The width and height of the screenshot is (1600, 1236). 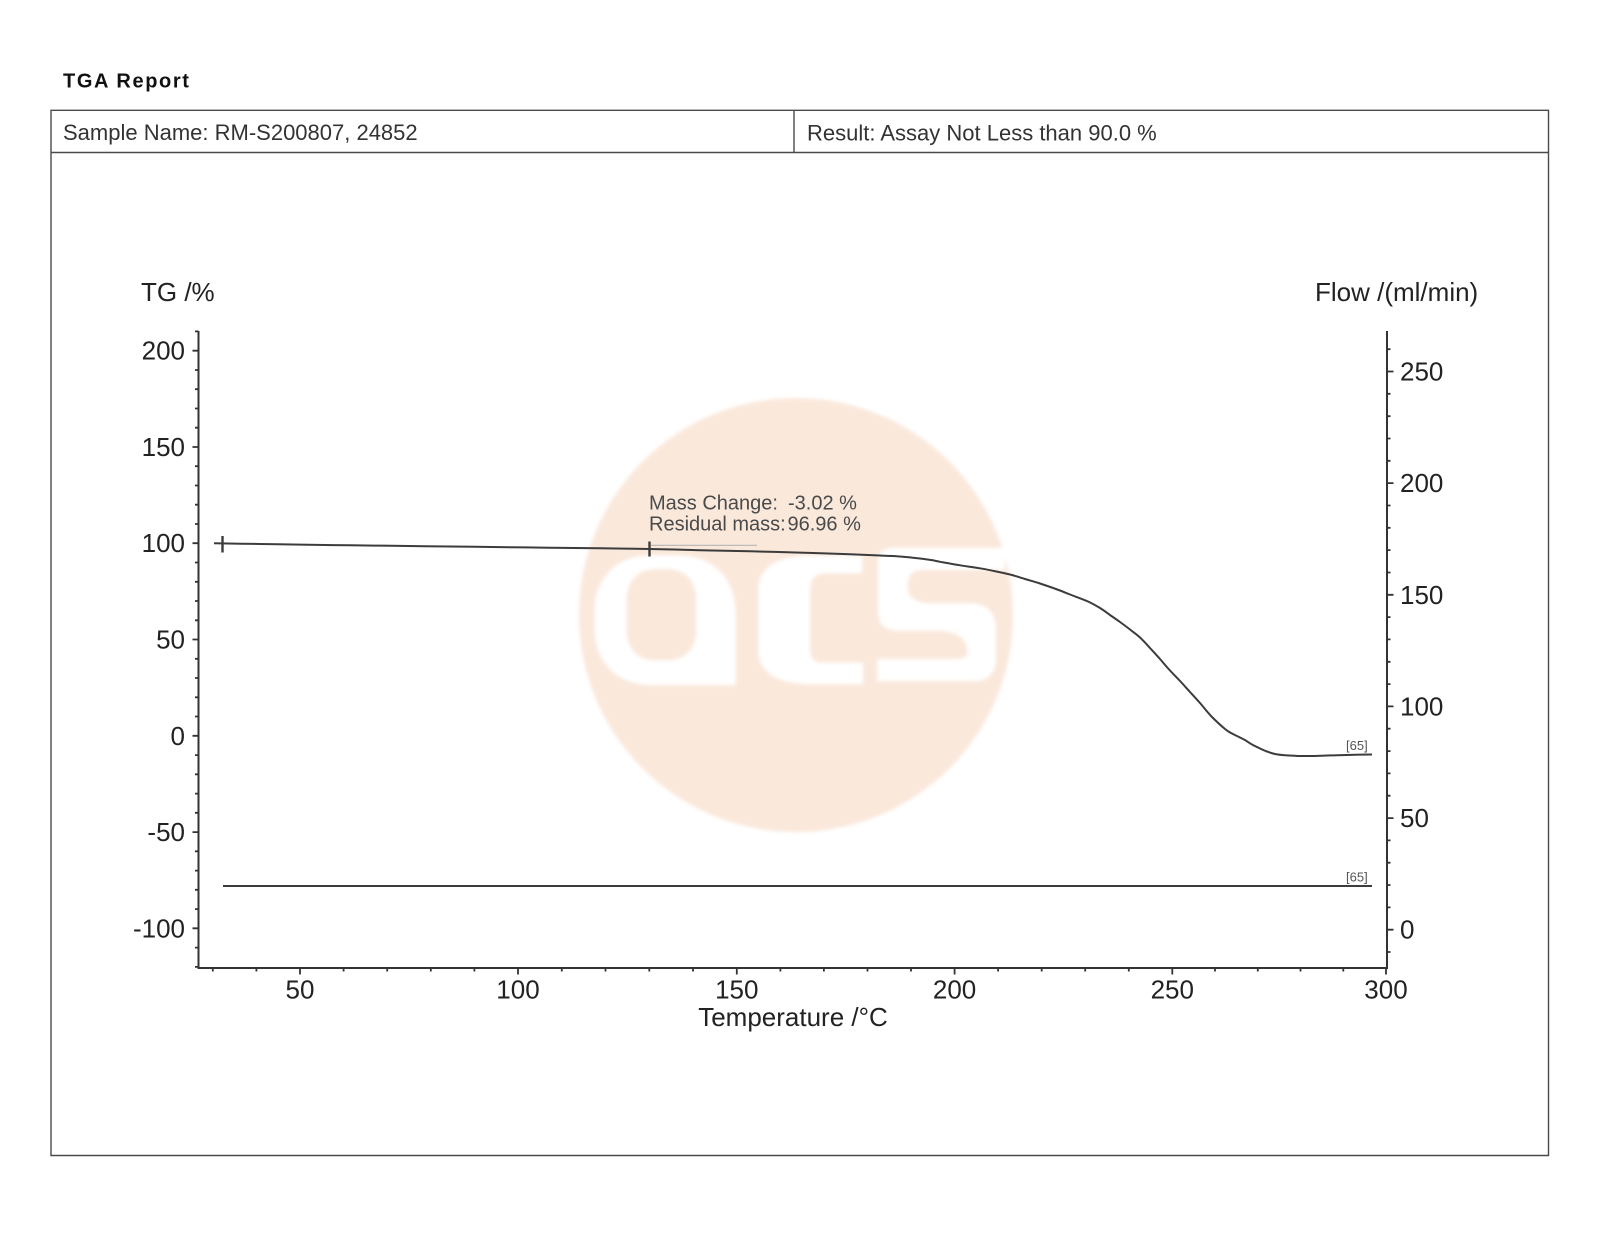 I want to click on svg-text: -100, so click(x=159, y=928).